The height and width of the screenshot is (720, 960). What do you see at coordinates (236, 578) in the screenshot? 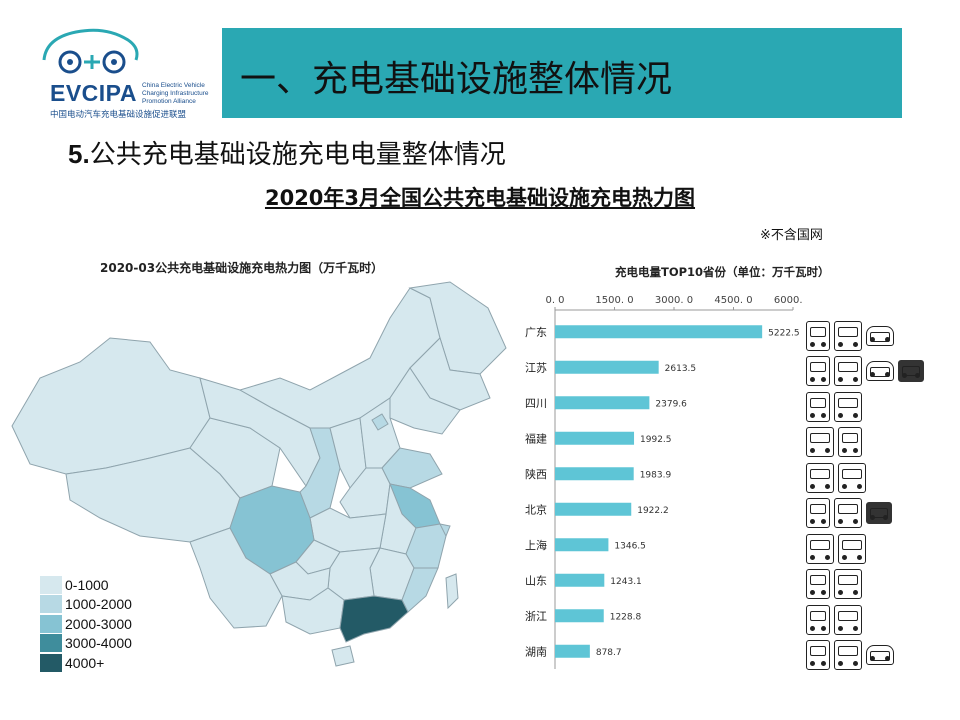
I see `region-yunnan` at bounding box center [236, 578].